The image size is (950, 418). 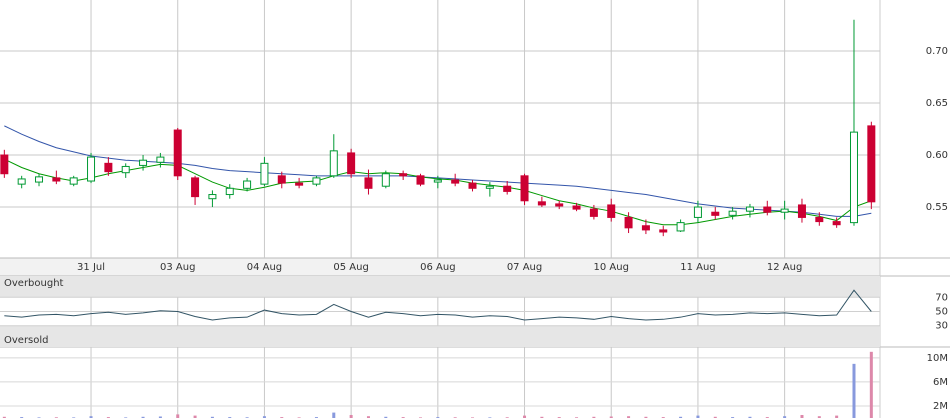 What do you see at coordinates (350, 267) in the screenshot?
I see `x-tick-label: 05 Aug` at bounding box center [350, 267].